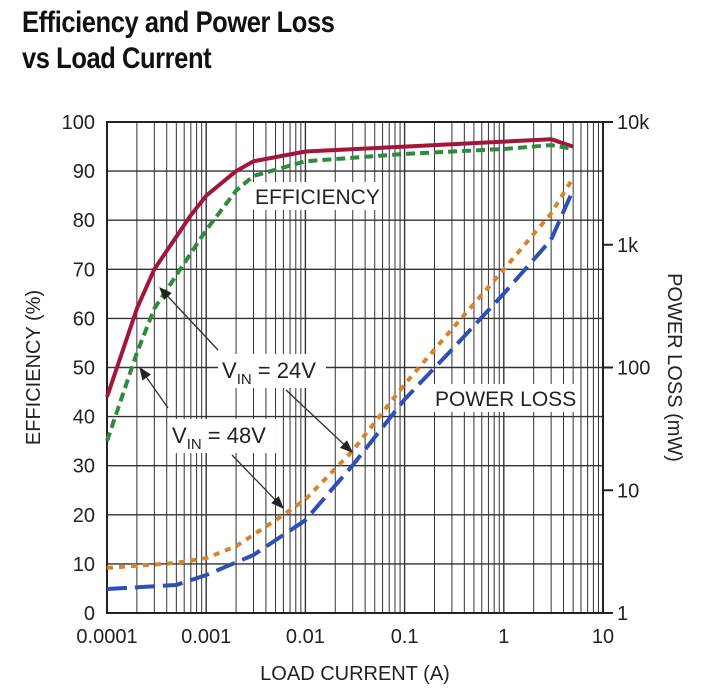 The width and height of the screenshot is (708, 696). What do you see at coordinates (106, 637) in the screenshot?
I see `x-tick-label: 0.0001` at bounding box center [106, 637].